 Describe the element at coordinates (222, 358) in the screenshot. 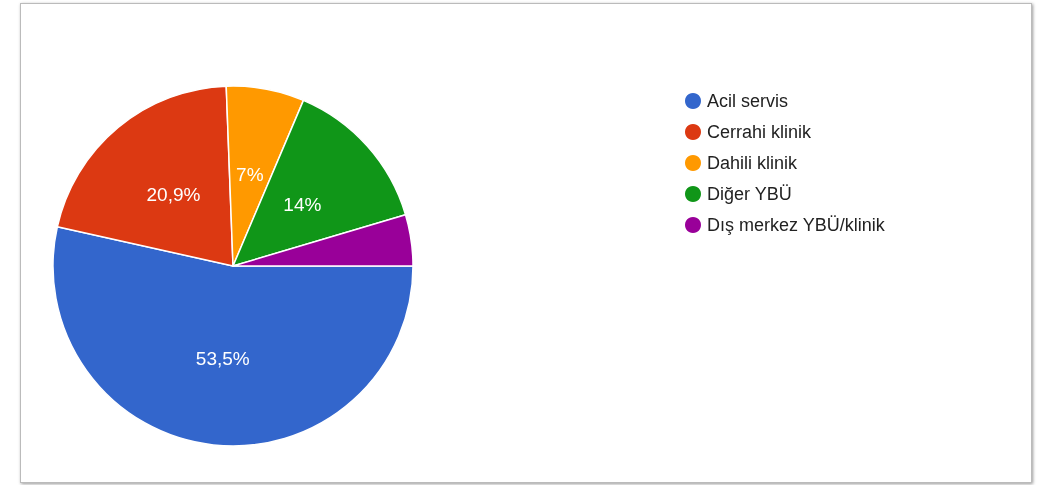

I see `data-label: 53,5%` at that location.